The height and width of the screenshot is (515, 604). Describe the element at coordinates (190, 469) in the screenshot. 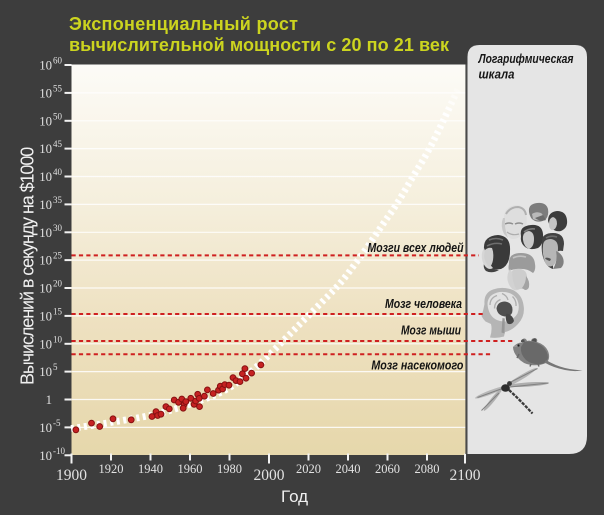

I see `svg-text: 1960` at that location.